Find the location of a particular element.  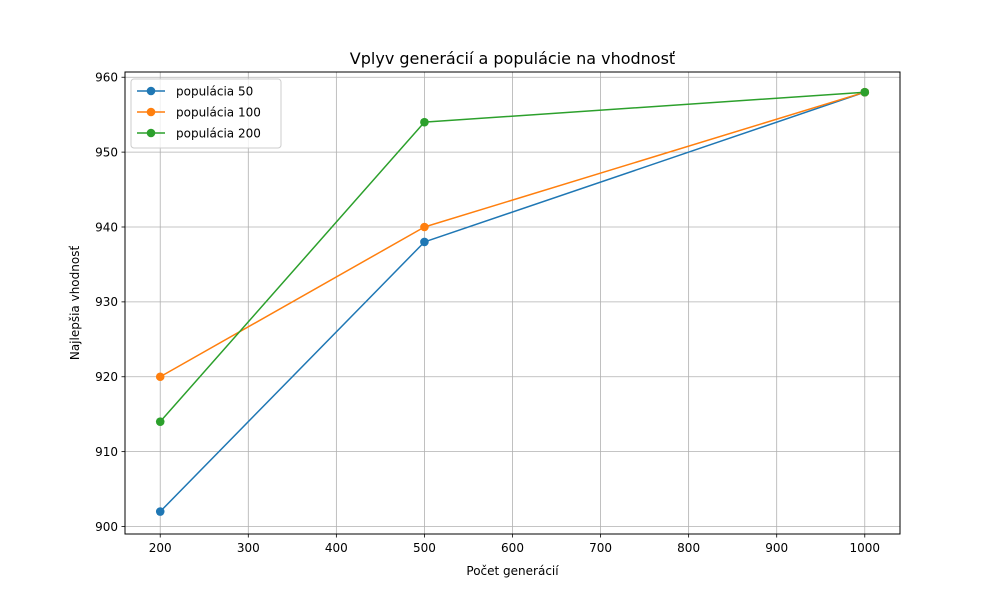

y-tick-label: 950 is located at coordinates (106, 152).